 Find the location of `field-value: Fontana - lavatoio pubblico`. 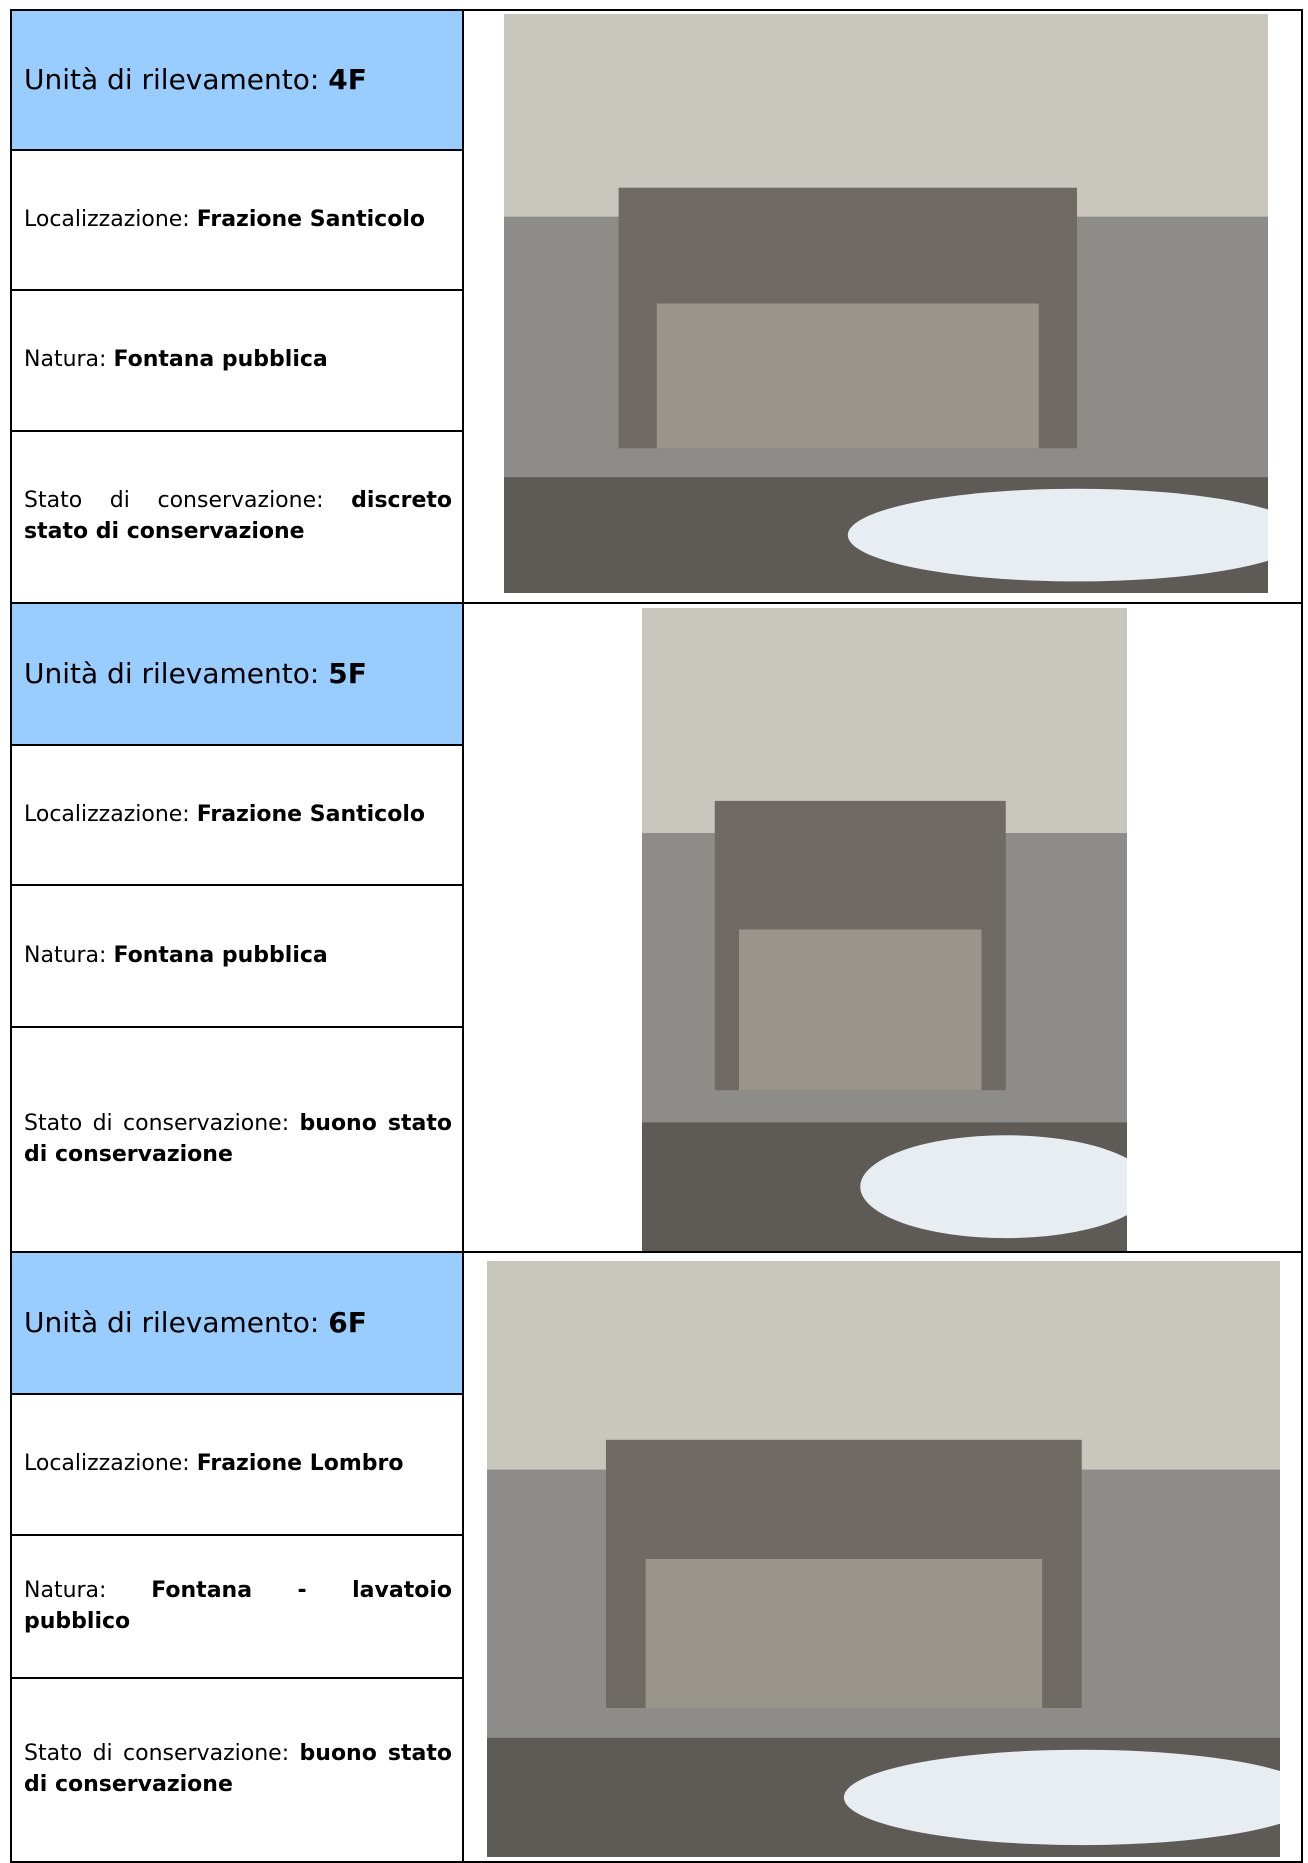

field-value: Fontana - lavatoio pubblico is located at coordinates (238, 1605).